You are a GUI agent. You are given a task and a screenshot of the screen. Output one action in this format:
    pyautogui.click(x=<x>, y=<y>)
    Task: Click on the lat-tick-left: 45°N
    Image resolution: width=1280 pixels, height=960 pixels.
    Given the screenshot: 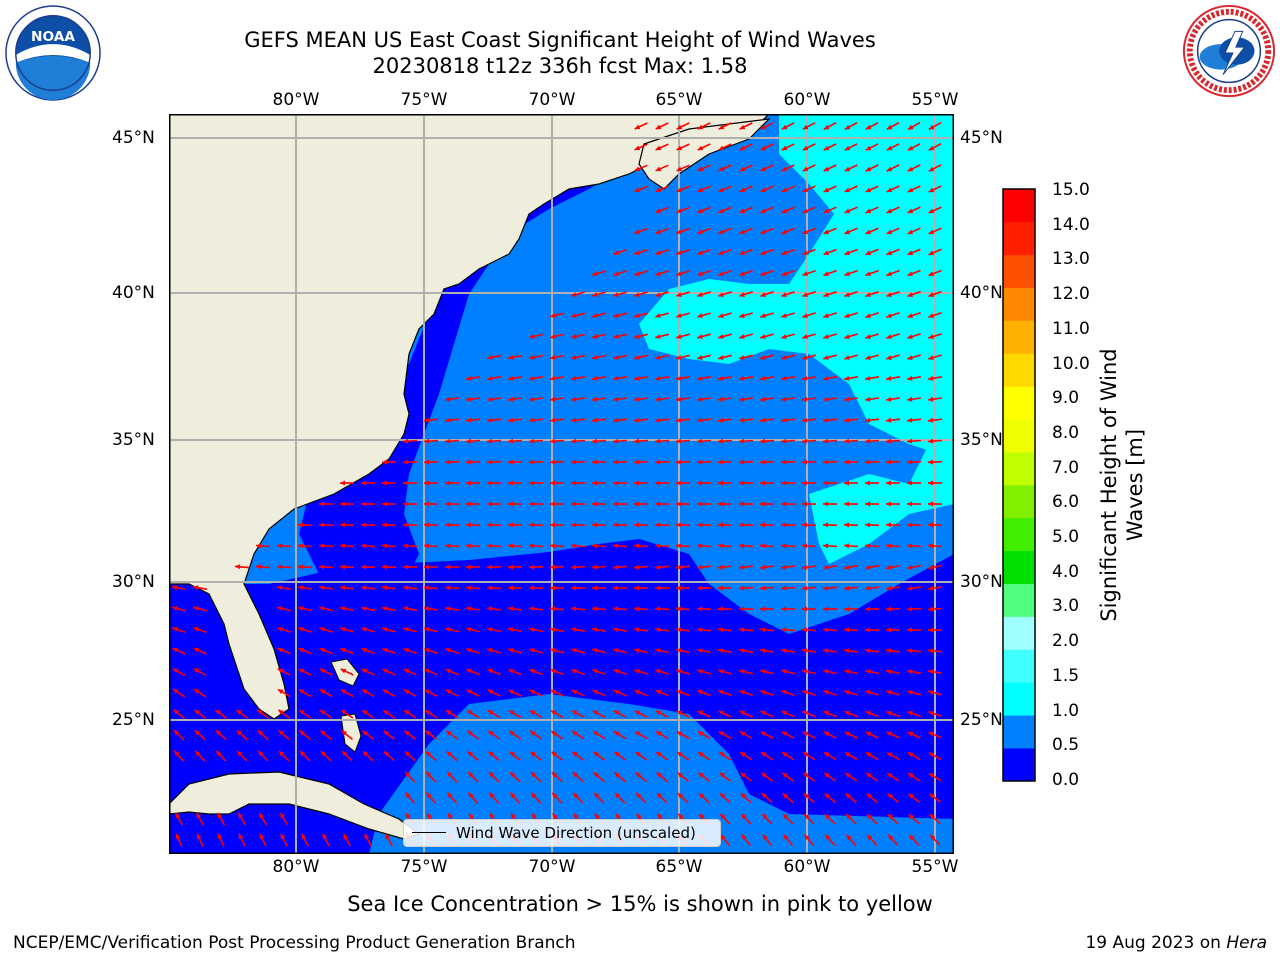 What is the action you would take?
    pyautogui.click(x=133, y=138)
    